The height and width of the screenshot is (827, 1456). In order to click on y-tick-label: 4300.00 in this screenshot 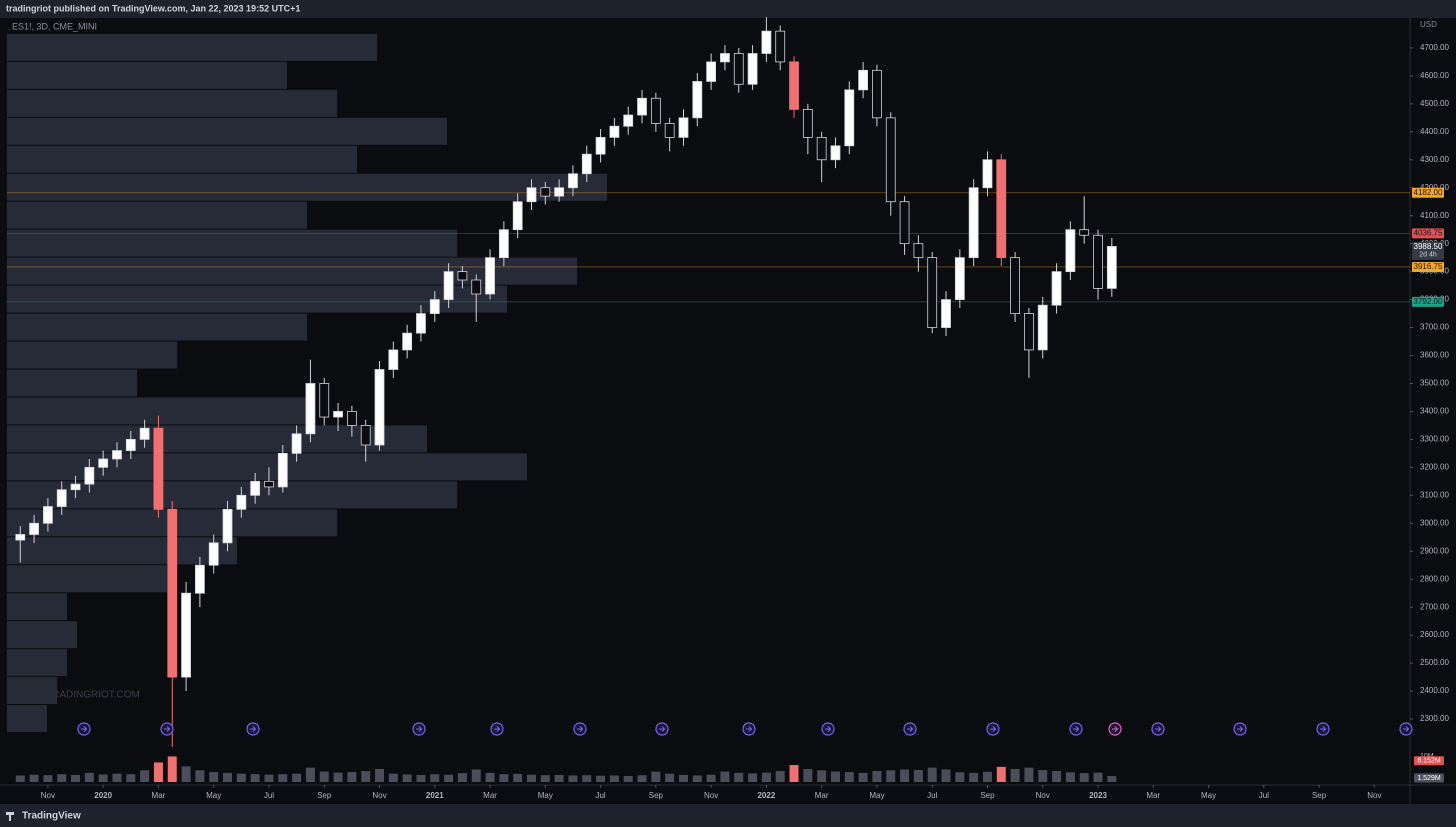, I will do `click(1434, 159)`.